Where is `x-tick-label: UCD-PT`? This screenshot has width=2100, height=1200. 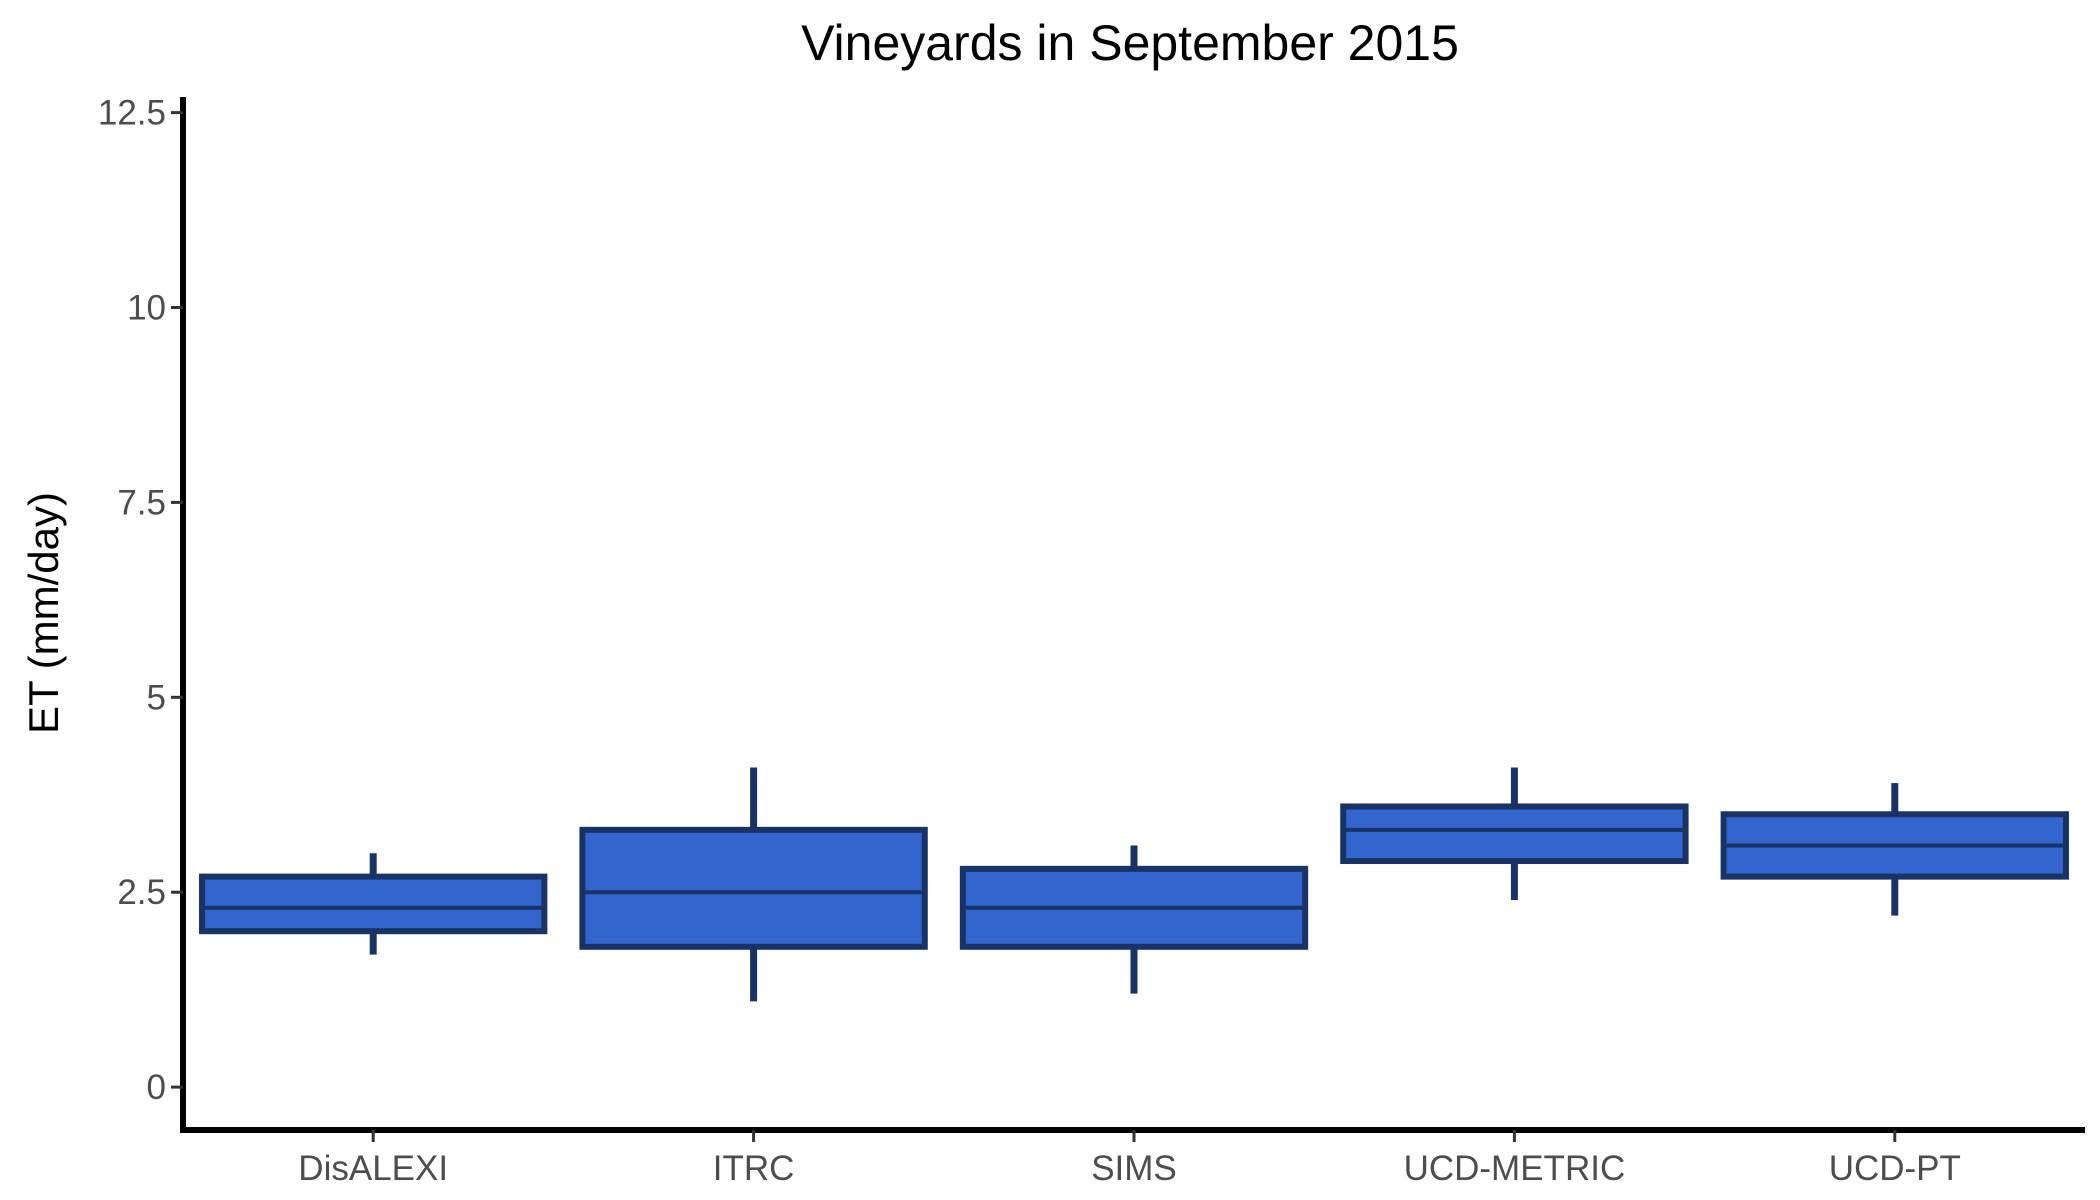
x-tick-label: UCD-PT is located at coordinates (1895, 1168).